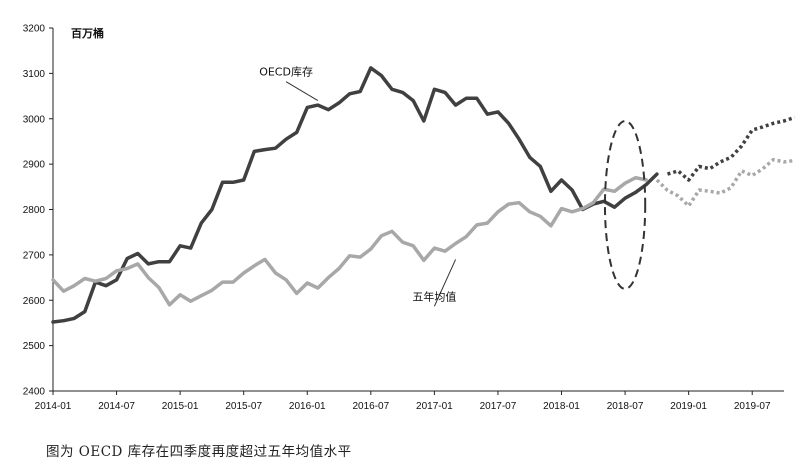  Describe the element at coordinates (199, 452) in the screenshot. I see `figure-caption: 图为 OECD 库存在四季度再度超过五年均值水平` at that location.